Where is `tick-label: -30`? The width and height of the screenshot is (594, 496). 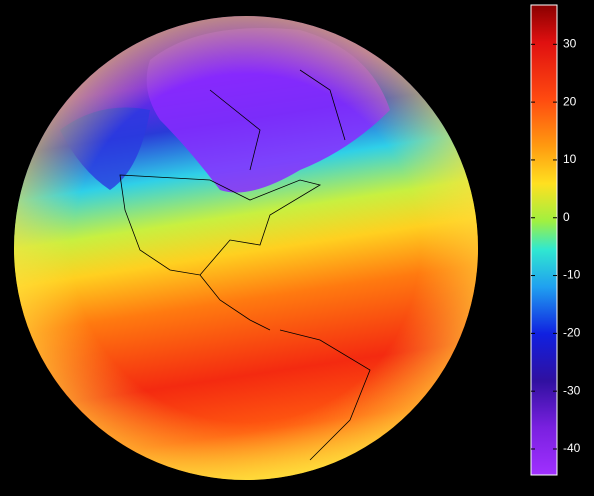 tick-label: -30 is located at coordinates (572, 390).